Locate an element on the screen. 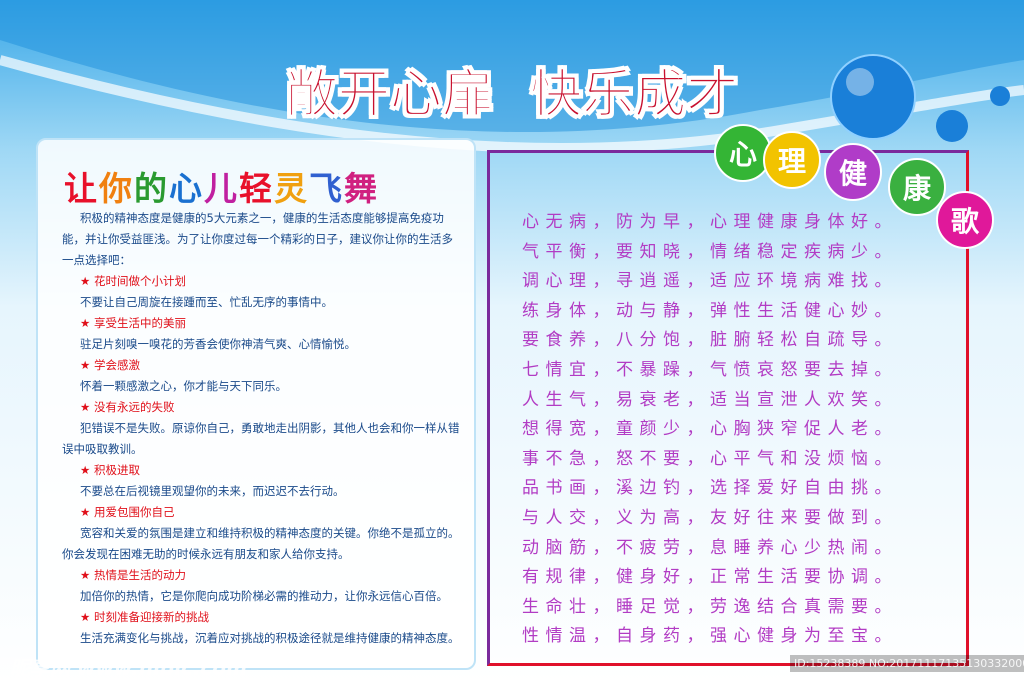 The image size is (1024, 682). item-heading: 积极进取 is located at coordinates (262, 470).